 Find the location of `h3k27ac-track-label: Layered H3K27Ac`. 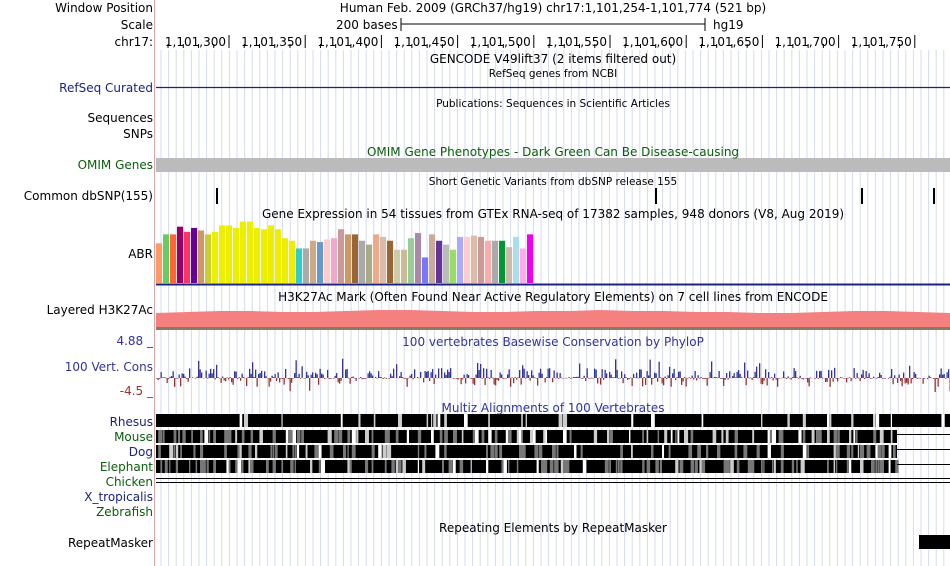

h3k27ac-track-label: Layered H3K27Ac is located at coordinates (99, 310).